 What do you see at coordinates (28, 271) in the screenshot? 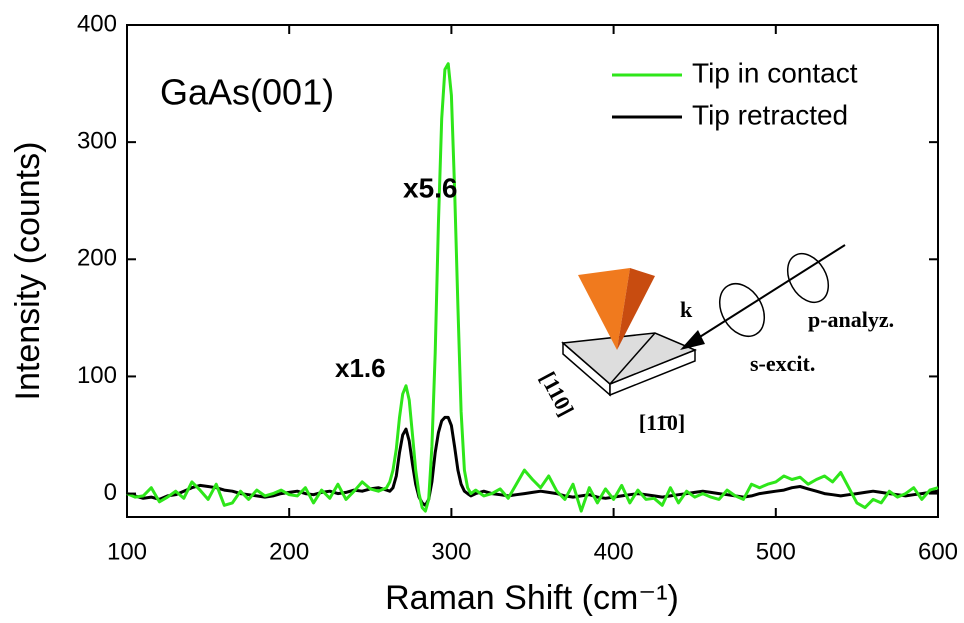
I see `y-axis-label: Intensity (counts)` at bounding box center [28, 271].